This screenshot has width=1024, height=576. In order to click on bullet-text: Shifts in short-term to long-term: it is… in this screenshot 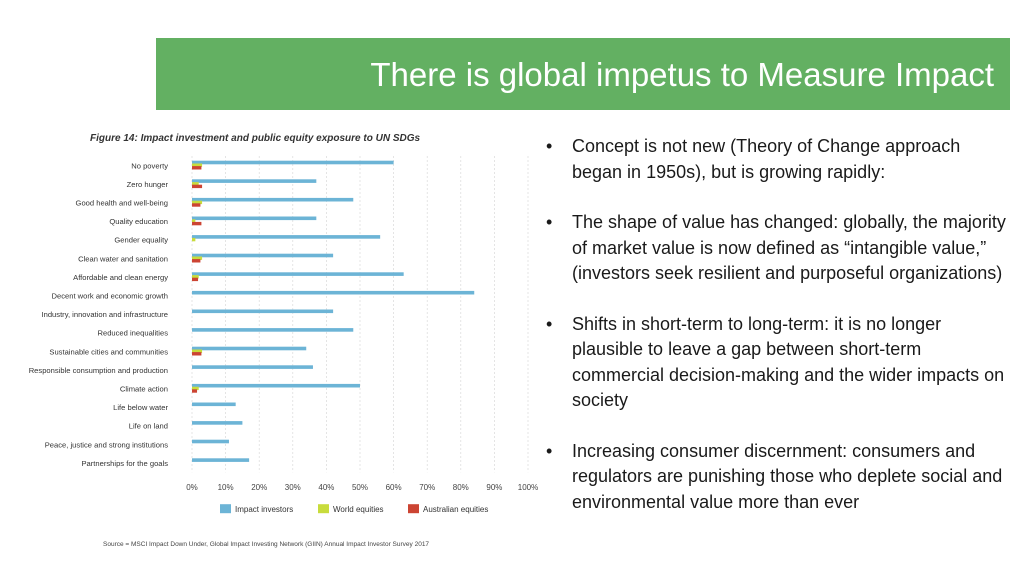, I will do `click(788, 362)`.